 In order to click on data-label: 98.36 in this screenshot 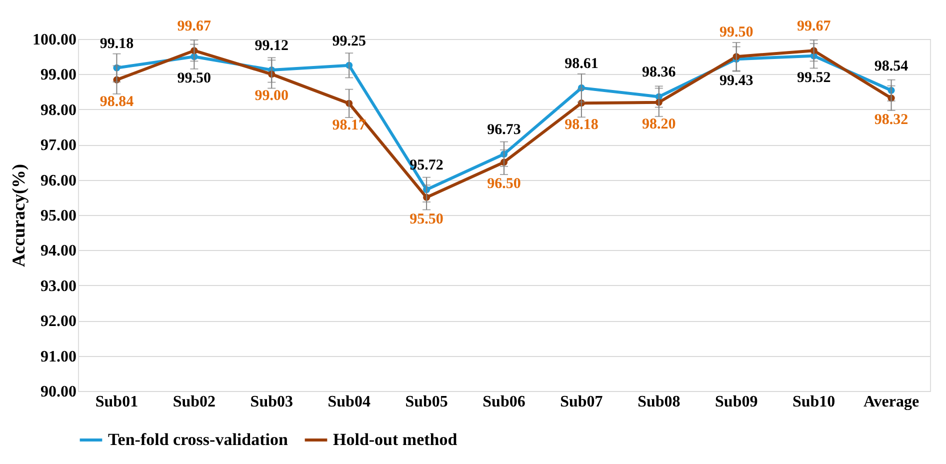, I will do `click(659, 72)`.